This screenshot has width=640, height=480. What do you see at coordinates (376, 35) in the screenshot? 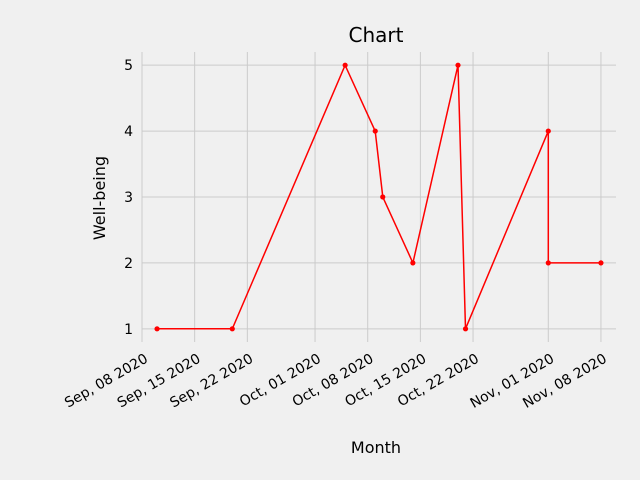
I see `chart-title: Chart` at bounding box center [376, 35].